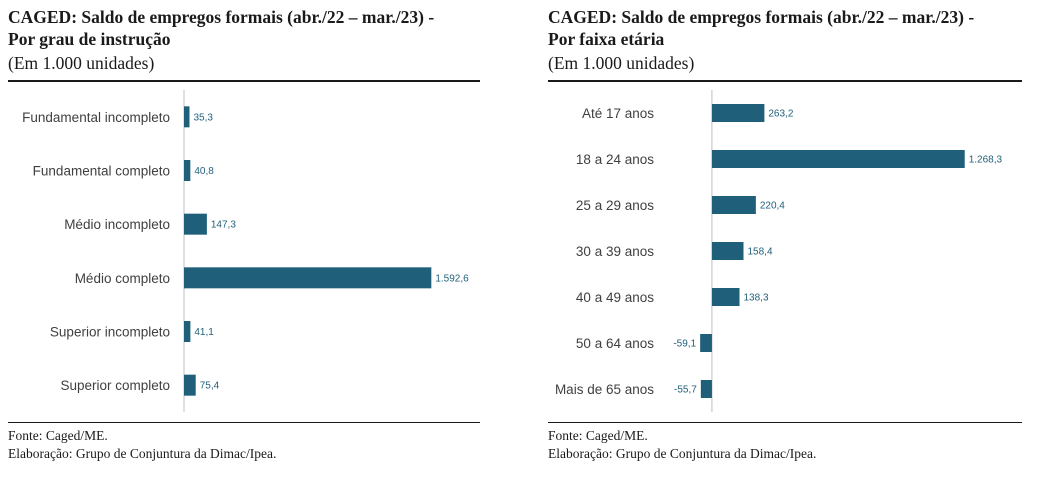 Image resolution: width=1050 pixels, height=488 pixels. I want to click on category-label: 50 a 64 anos, so click(615, 343).